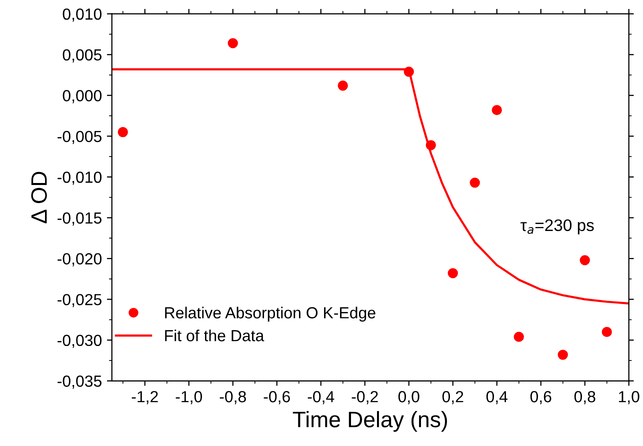  What do you see at coordinates (39, 198) in the screenshot?
I see `y-axis-title: Δ OD` at bounding box center [39, 198].